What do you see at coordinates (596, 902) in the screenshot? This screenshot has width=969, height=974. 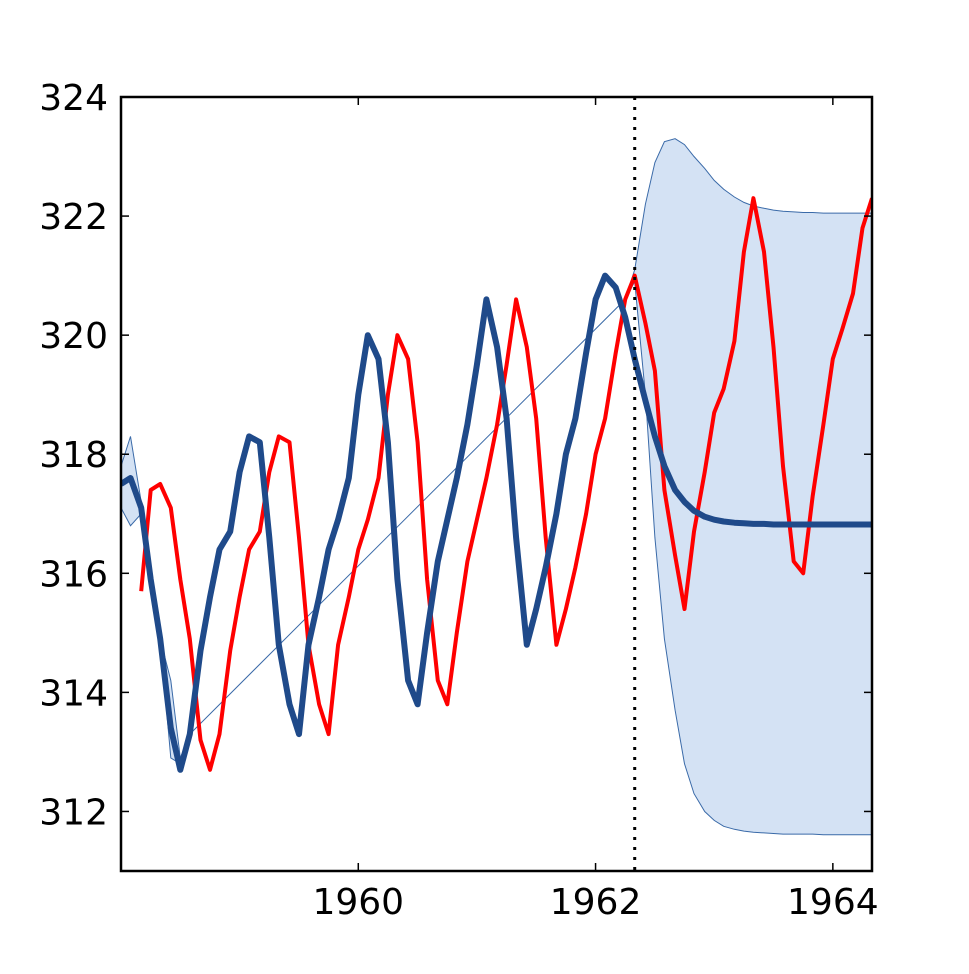 I see `x-tick-label: 1962` at bounding box center [596, 902].